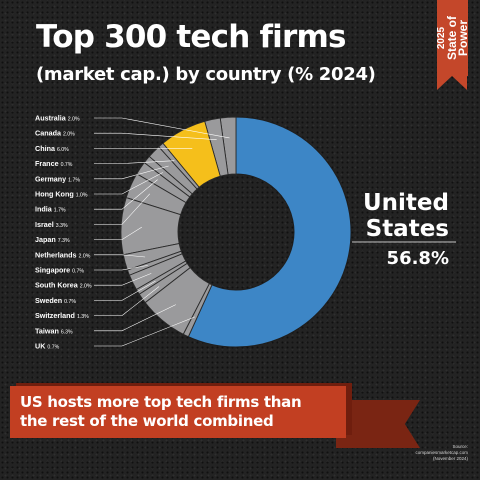 Image resolution: width=480 pixels, height=480 pixels. What do you see at coordinates (197, 310) in the screenshot?
I see `slice-uk` at bounding box center [197, 310].